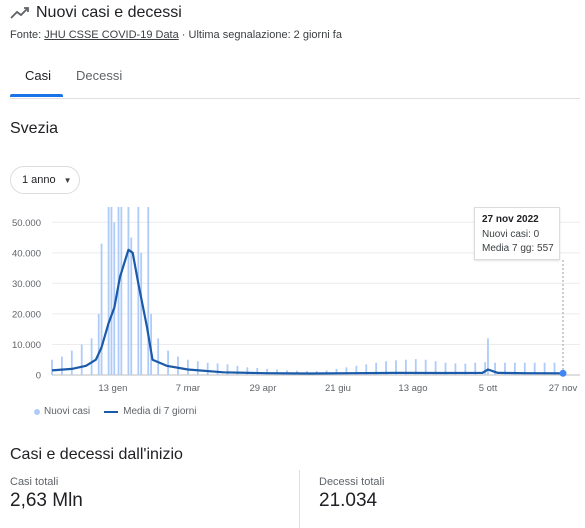  Describe the element at coordinates (563, 373) in the screenshot. I see `highlight-point` at that location.